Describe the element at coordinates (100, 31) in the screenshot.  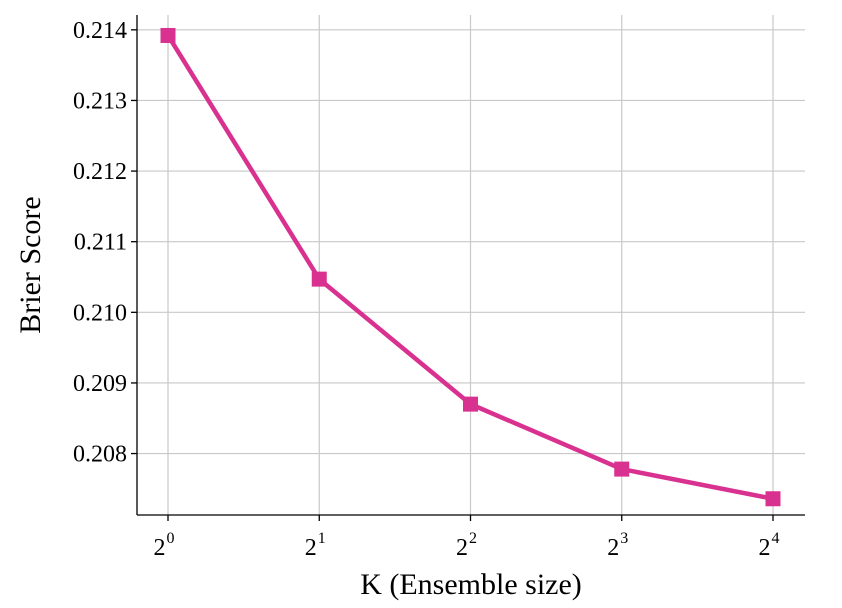
I see `y-tick-label: 0.214` at that location.